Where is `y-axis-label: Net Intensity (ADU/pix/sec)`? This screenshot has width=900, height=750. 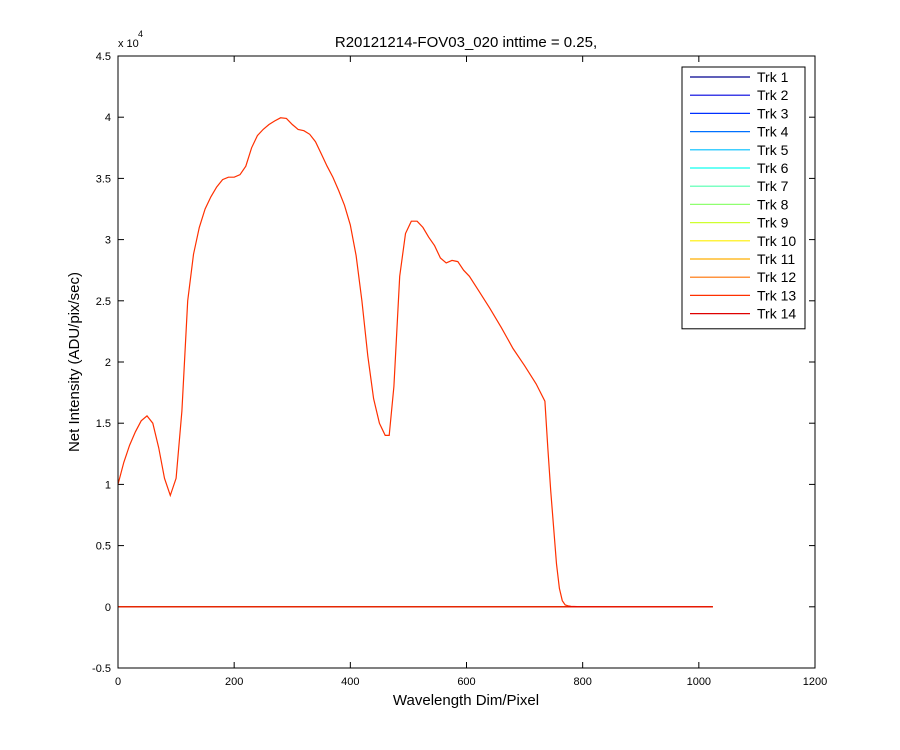 y-axis-label: Net Intensity (ADU/pix/sec) is located at coordinates (74, 362).